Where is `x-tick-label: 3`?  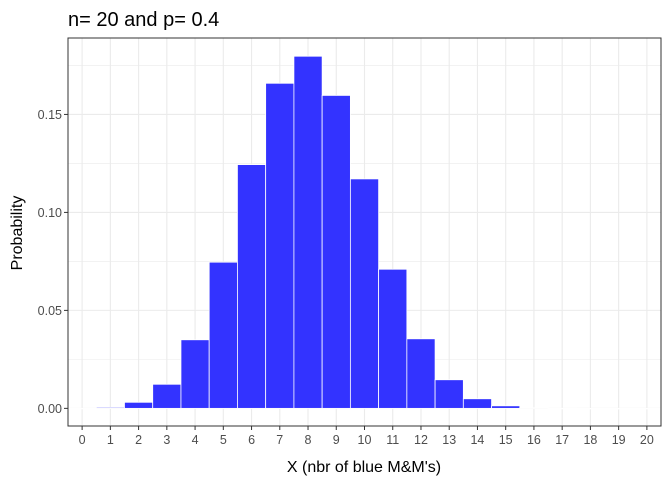 x-tick-label: 3 is located at coordinates (166, 440).